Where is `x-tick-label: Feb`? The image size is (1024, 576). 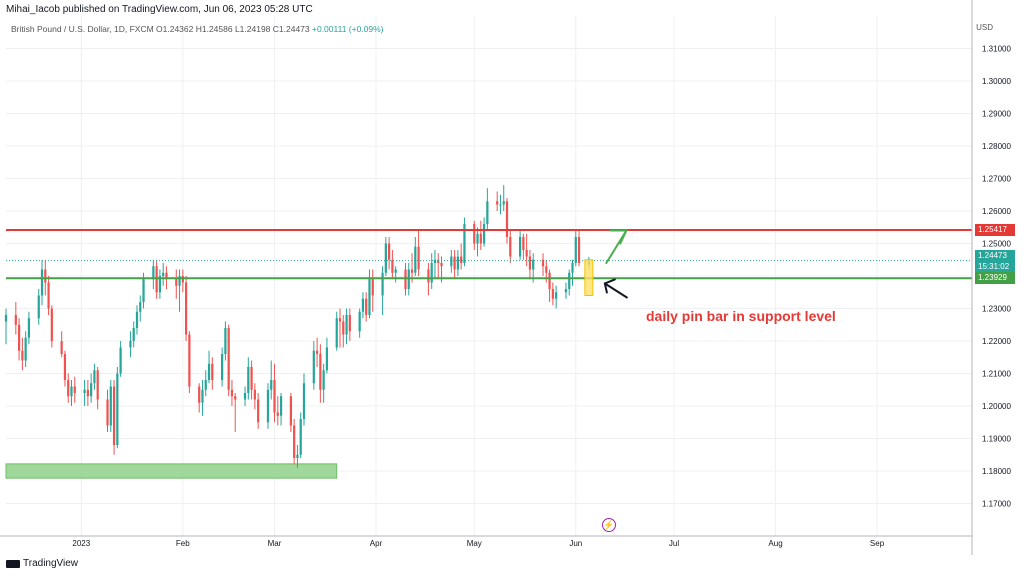 x-tick-label: Feb is located at coordinates (183, 543).